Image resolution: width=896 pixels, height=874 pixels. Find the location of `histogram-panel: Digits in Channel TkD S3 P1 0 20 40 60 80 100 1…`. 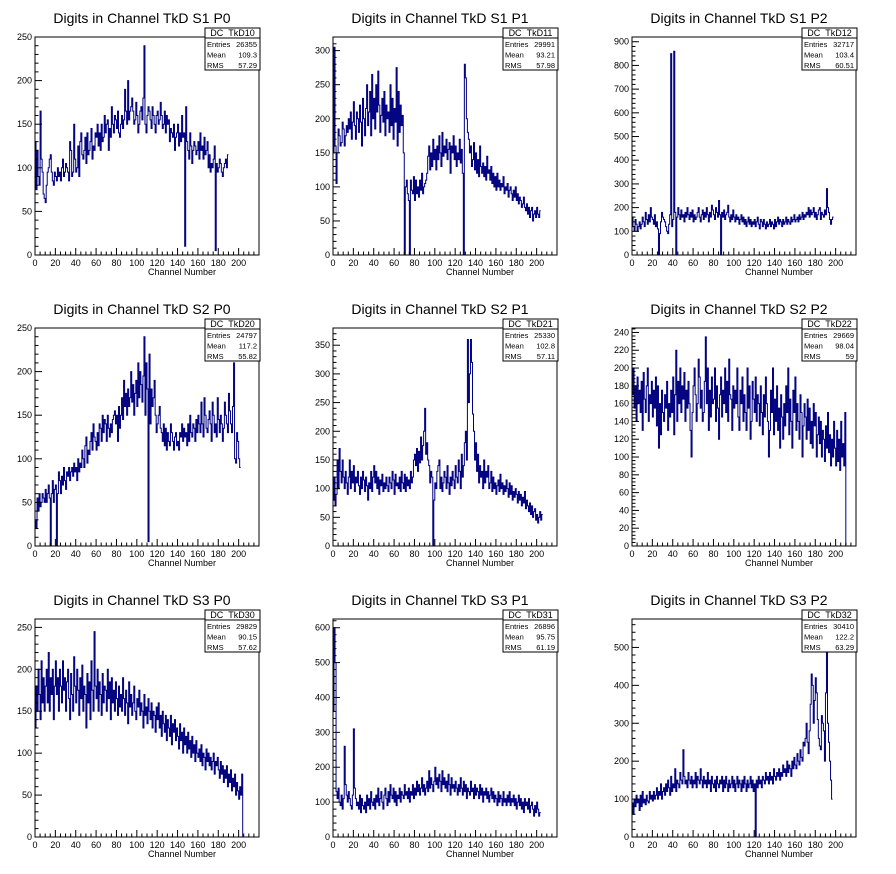

histogram-panel: Digits in Channel TkD S3 P1 0 20 40 60 80 100 1… is located at coordinates (437, 725).